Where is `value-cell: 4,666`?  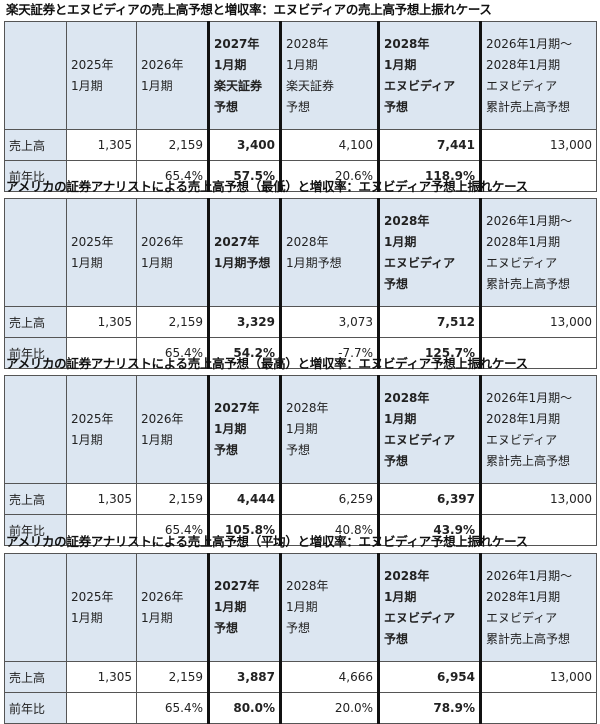
value-cell: 4,666 is located at coordinates (329, 677).